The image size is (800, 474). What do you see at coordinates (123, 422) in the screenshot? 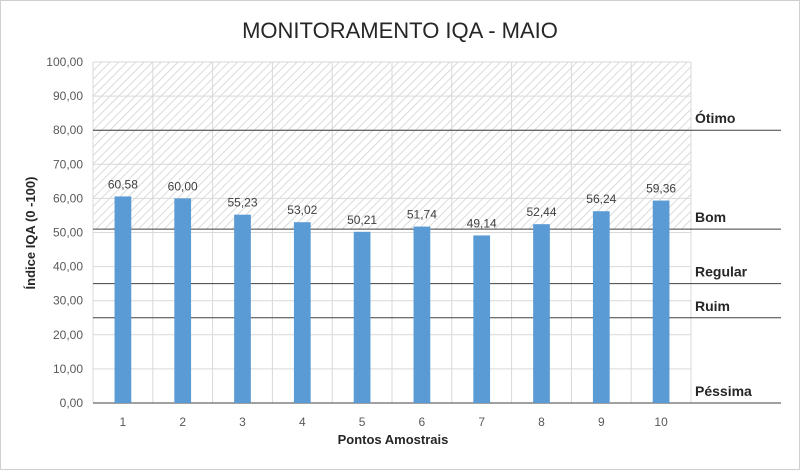
I see `x-tick-label: 1` at bounding box center [123, 422].